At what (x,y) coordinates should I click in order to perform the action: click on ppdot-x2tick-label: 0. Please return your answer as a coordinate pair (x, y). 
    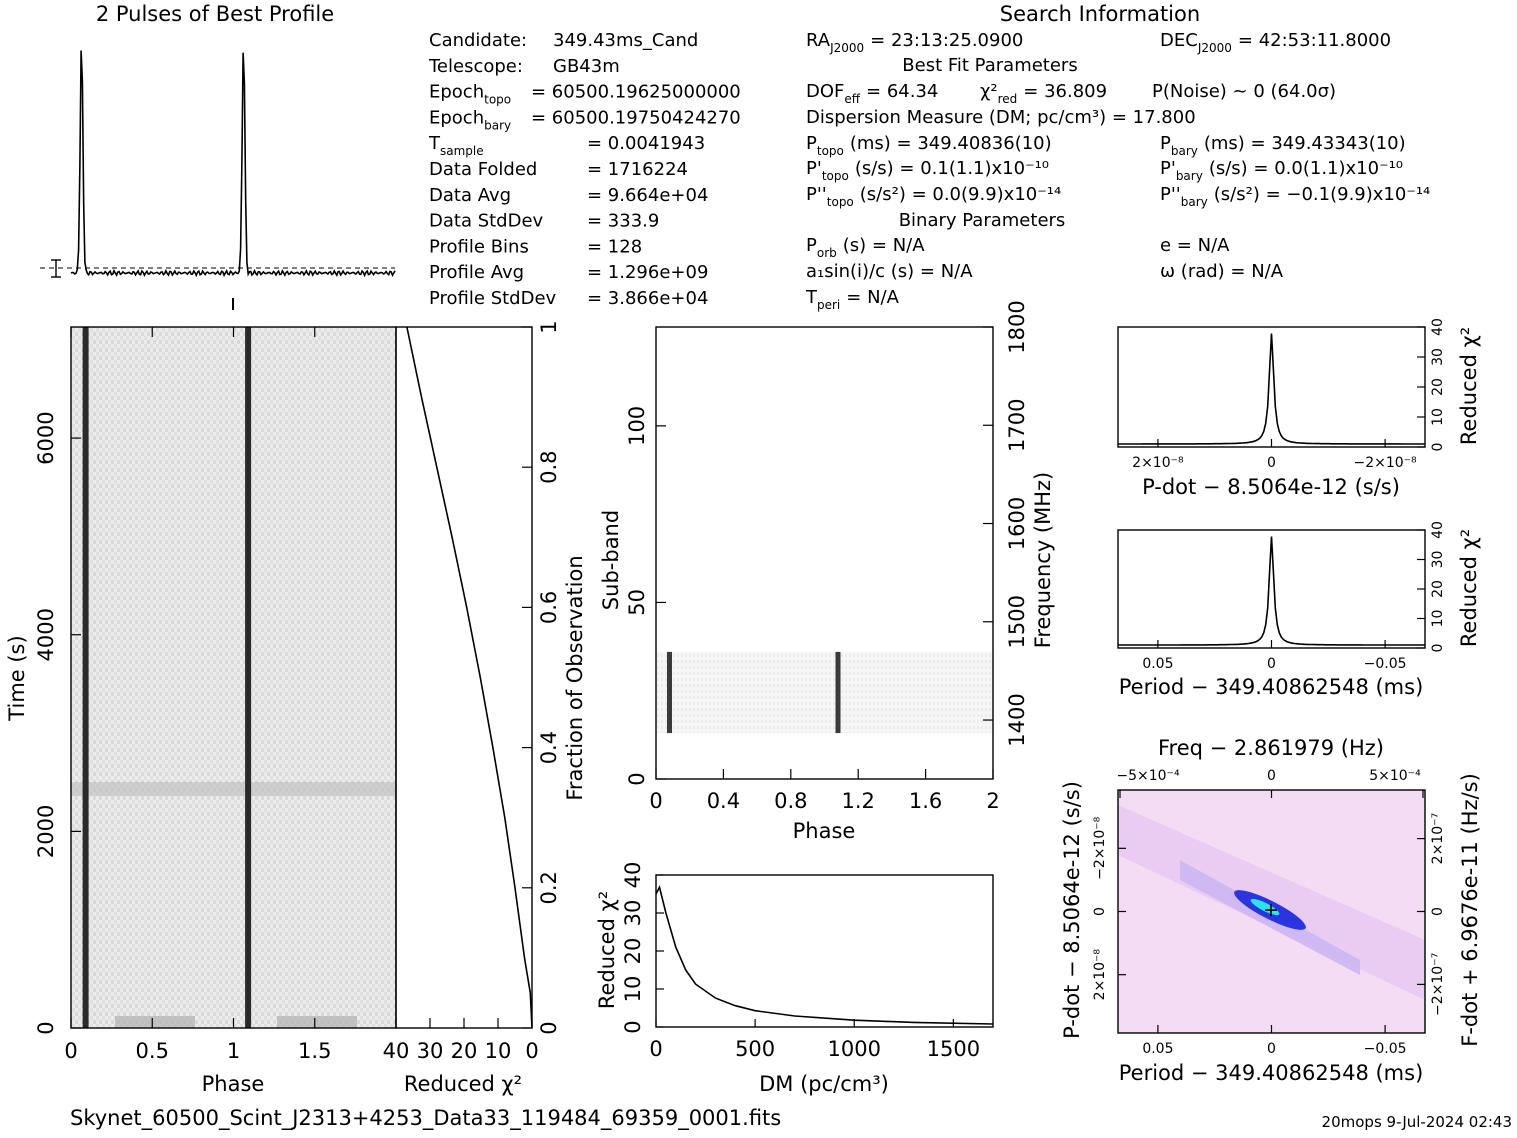
    Looking at the image, I should click on (1271, 776).